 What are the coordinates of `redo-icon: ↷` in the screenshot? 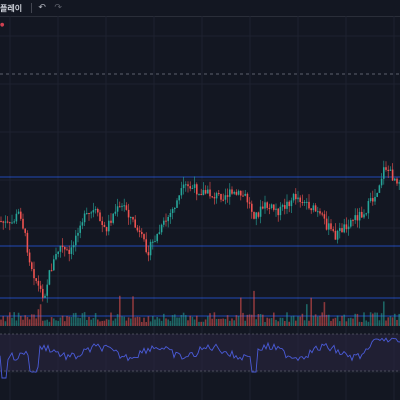 It's located at (58, 8).